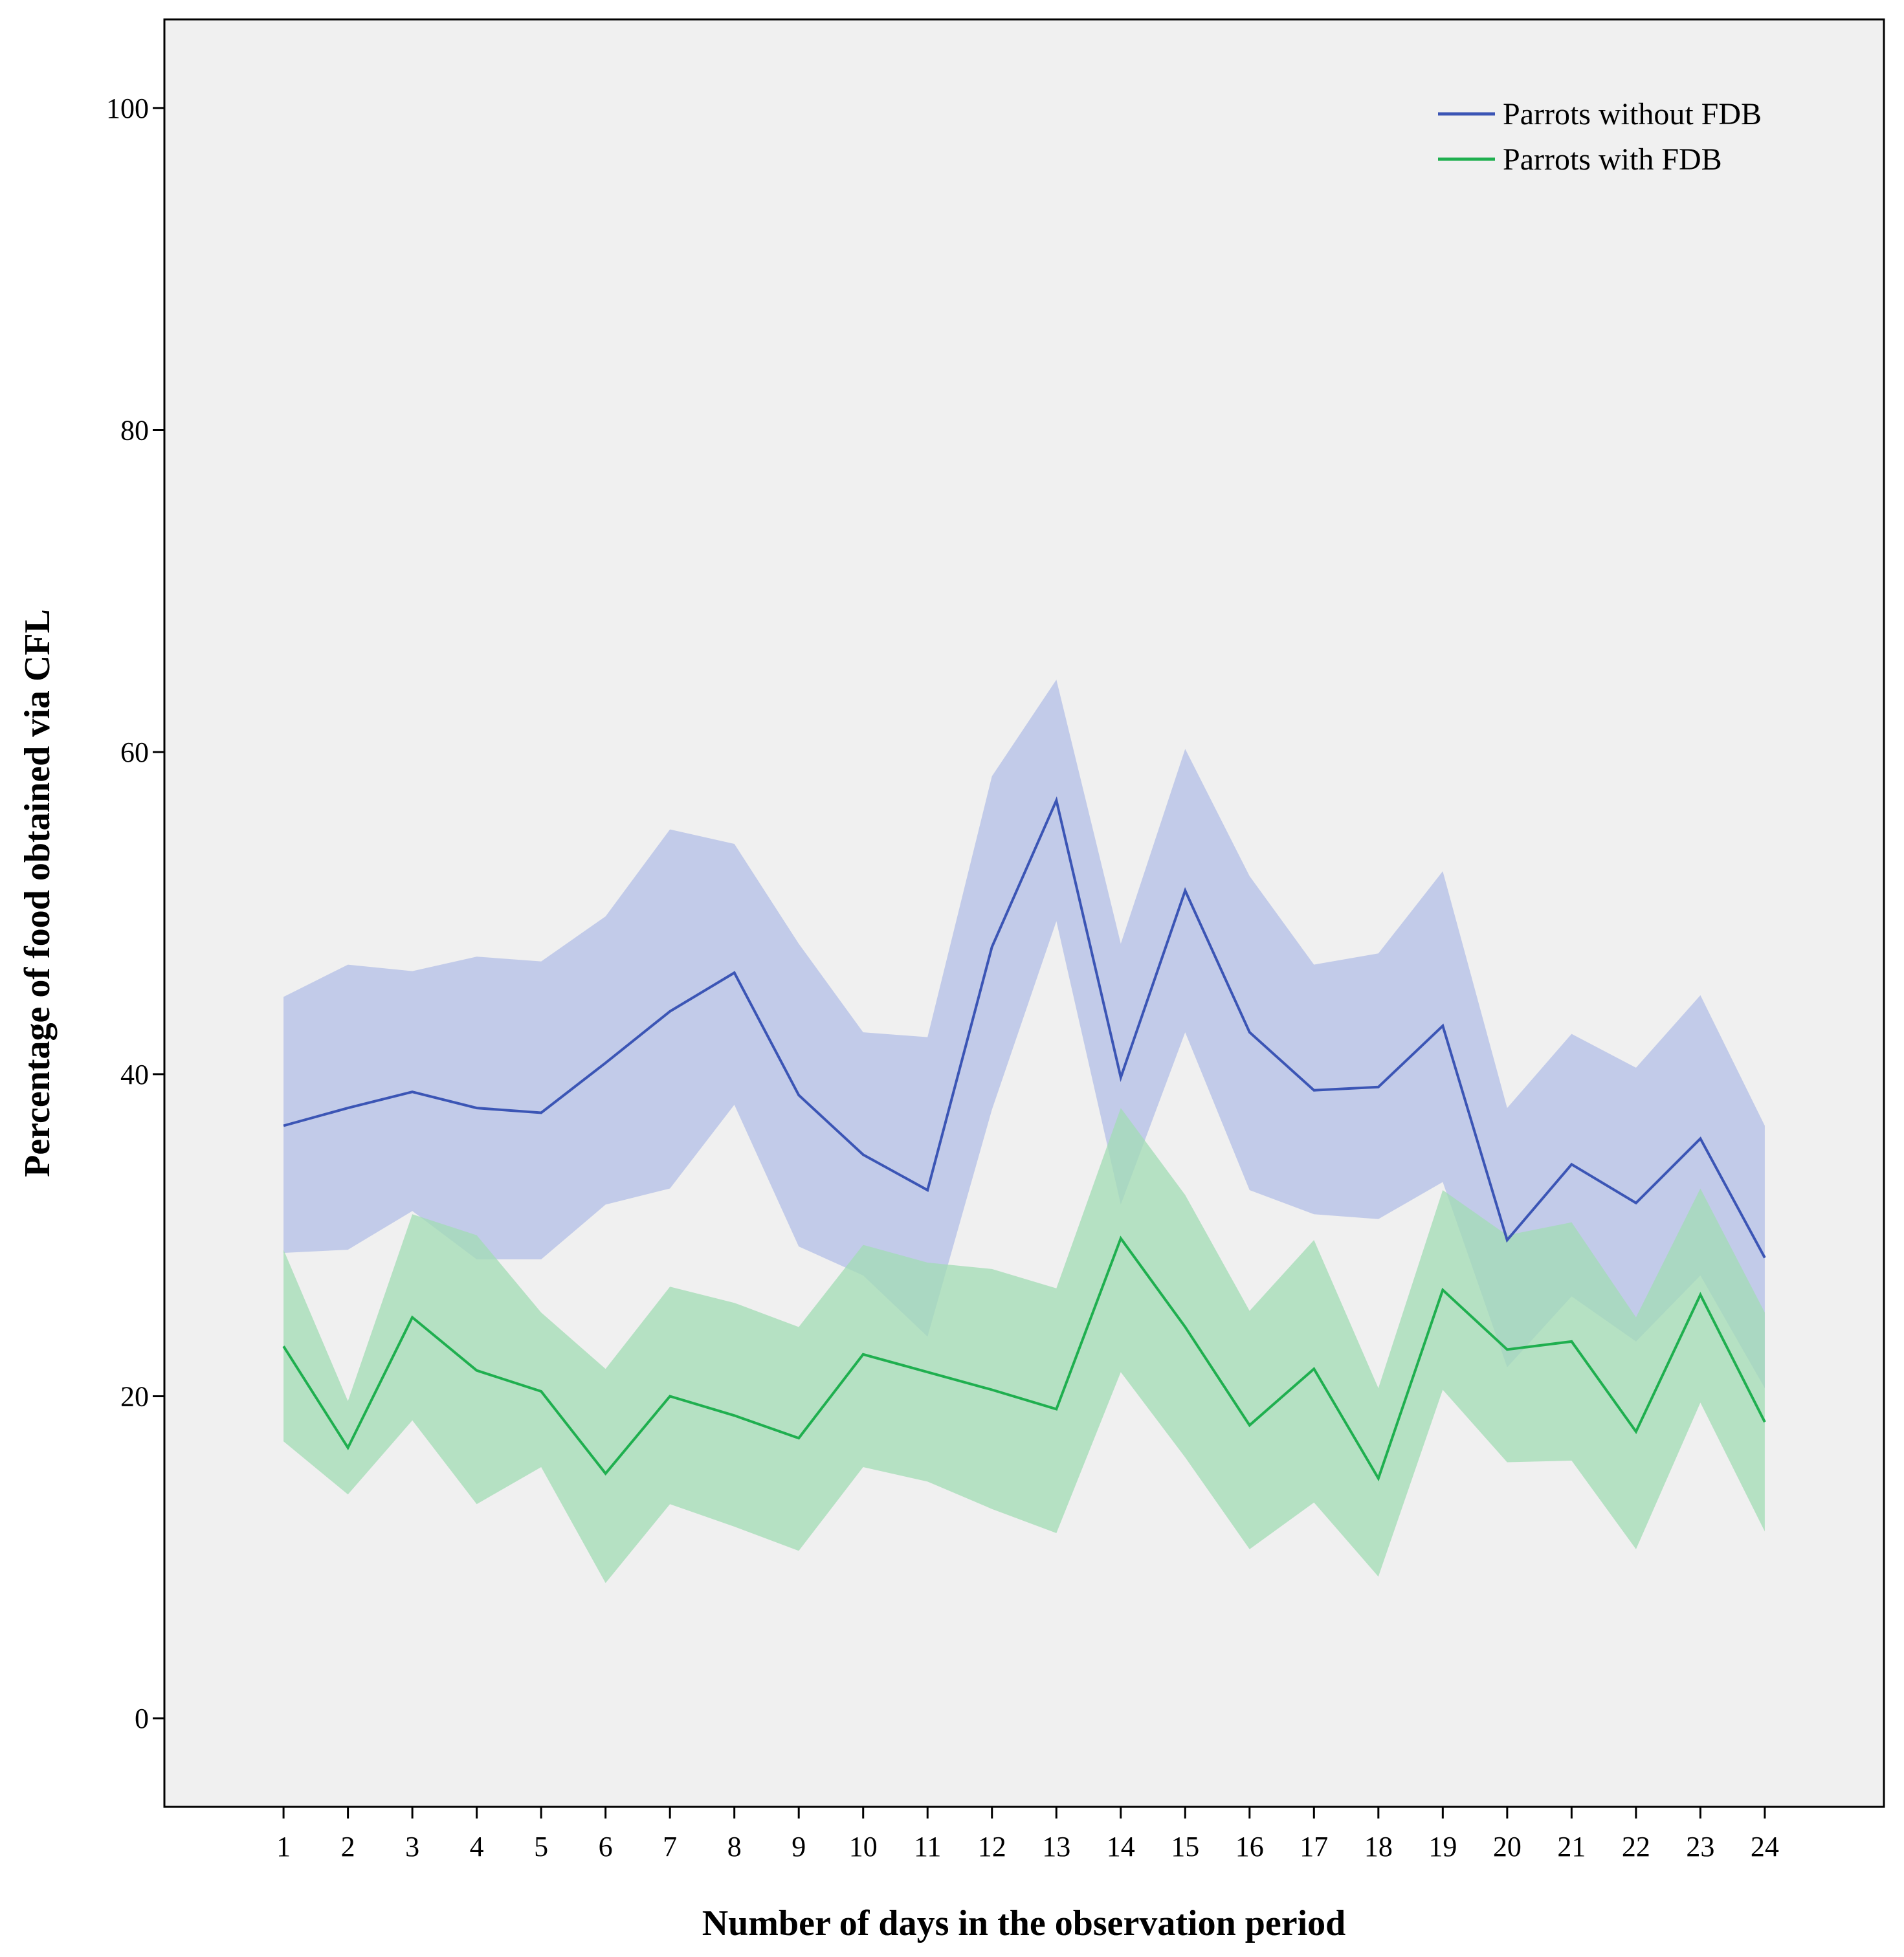 Image resolution: width=1904 pixels, height=1957 pixels. What do you see at coordinates (142, 1719) in the screenshot?
I see `y-tick-label-0: 0` at bounding box center [142, 1719].